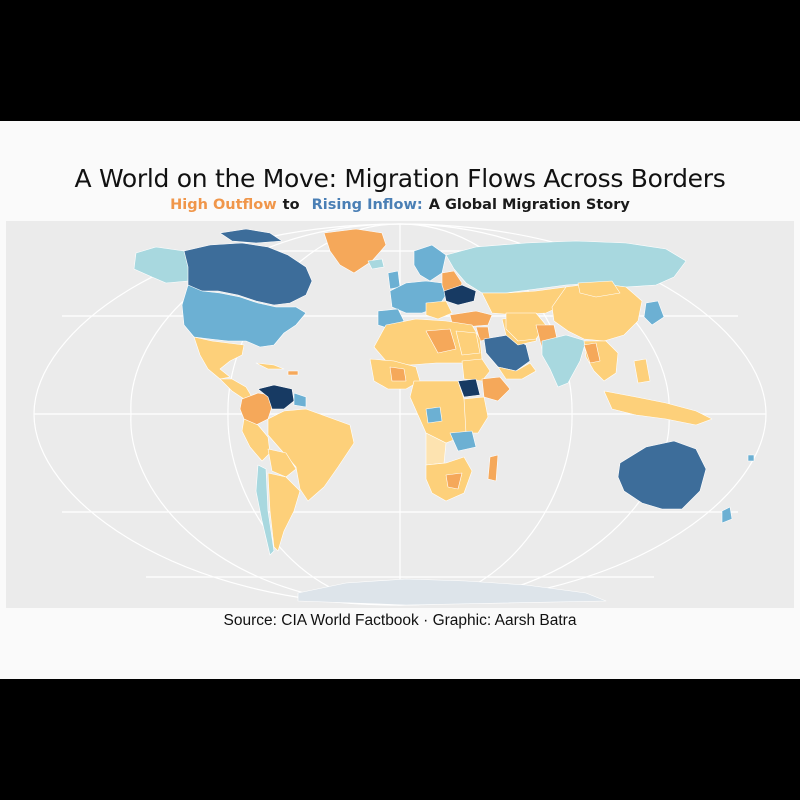  Describe the element at coordinates (476, 370) in the screenshot. I see `region-sudan` at that location.